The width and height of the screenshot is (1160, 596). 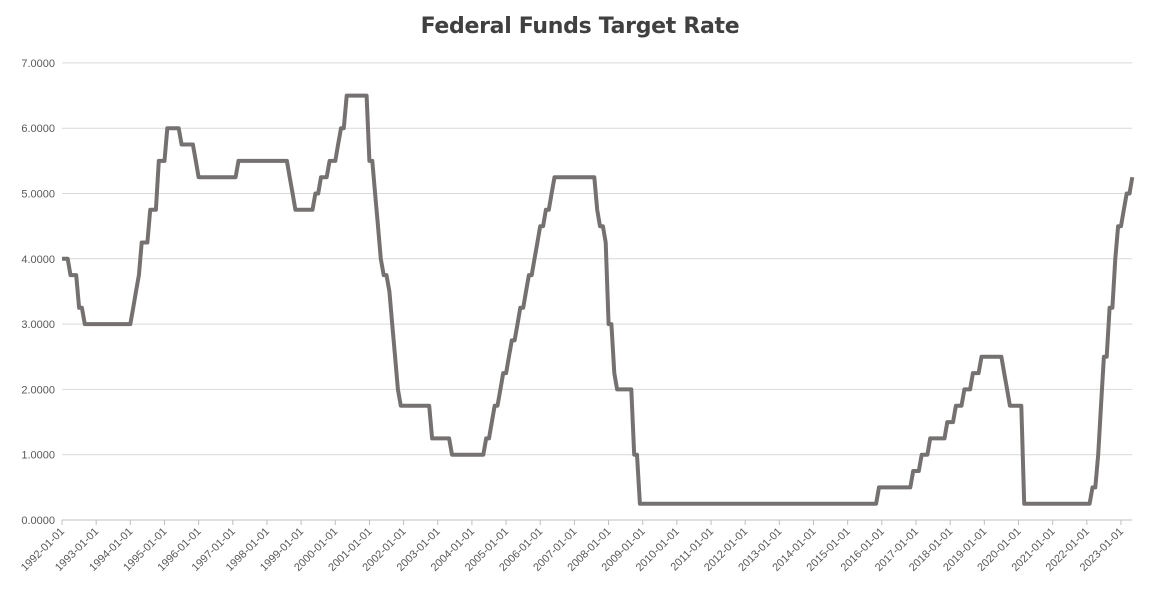 What do you see at coordinates (38, 390) in the screenshot?
I see `y-tick-label: 2.0000` at bounding box center [38, 390].